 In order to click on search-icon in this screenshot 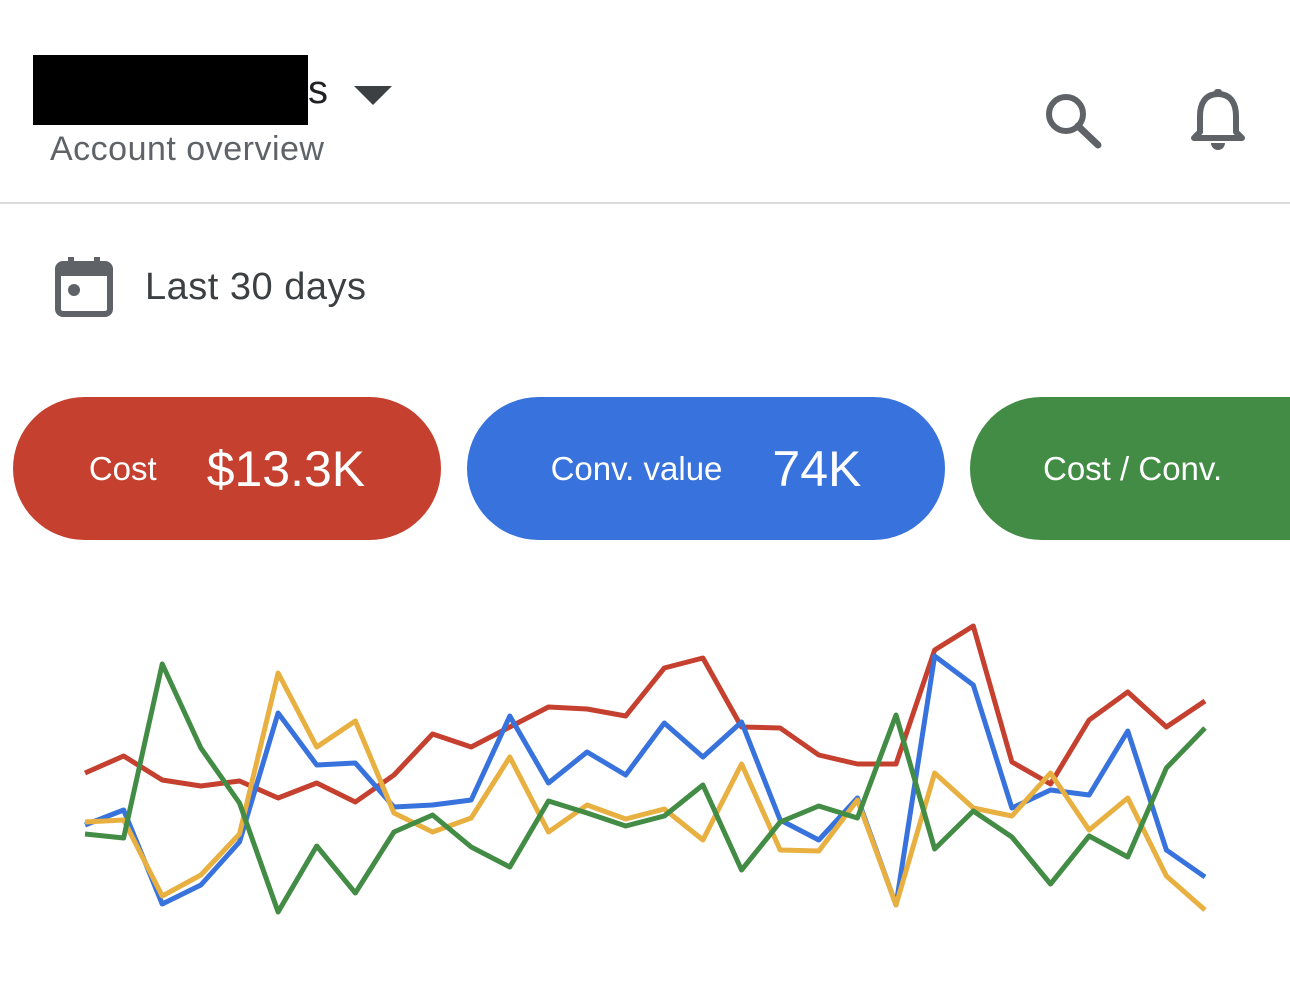, I will do `click(1073, 123)`.